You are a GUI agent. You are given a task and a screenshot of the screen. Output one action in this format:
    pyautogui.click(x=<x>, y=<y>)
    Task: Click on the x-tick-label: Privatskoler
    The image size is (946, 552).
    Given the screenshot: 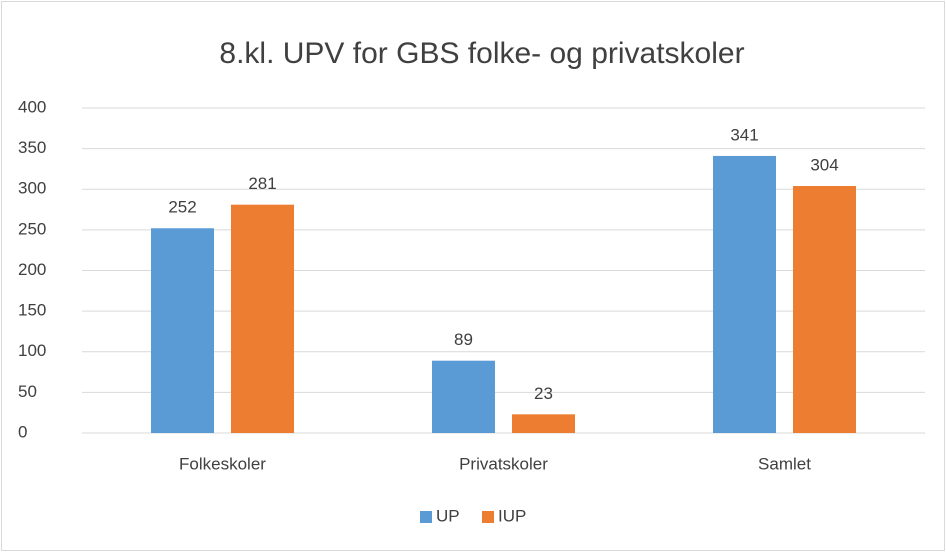 What is the action you would take?
    pyautogui.click(x=503, y=463)
    